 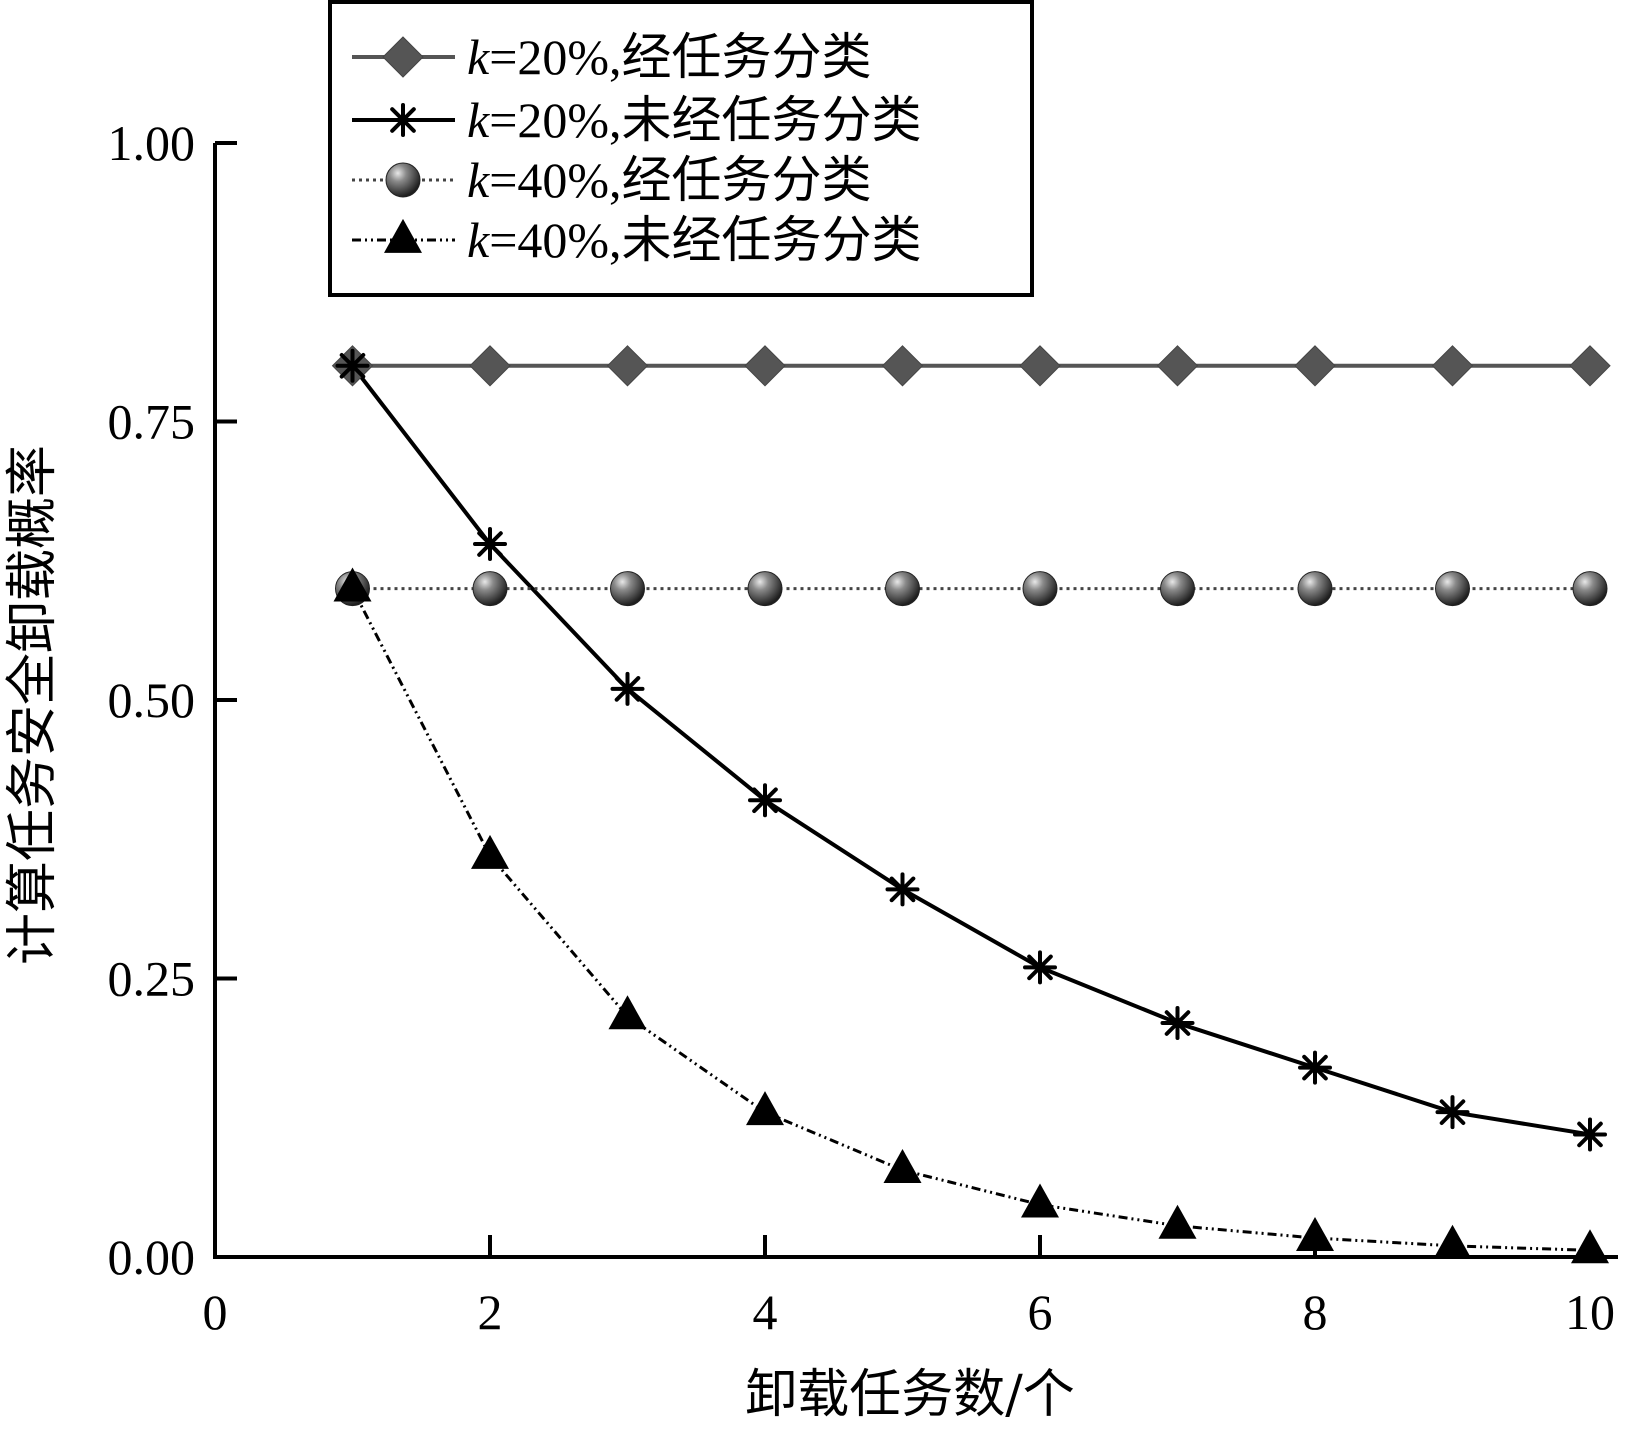 I want to click on legend-label: k=40%,经任务分类, so click(x=669, y=180).